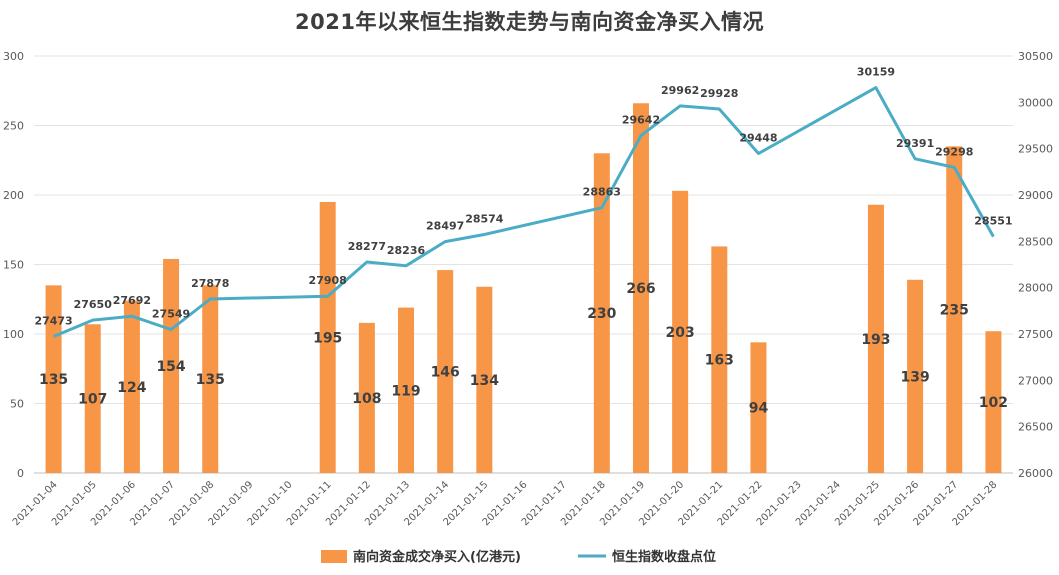 Image resolution: width=1059 pixels, height=575 pixels. What do you see at coordinates (641, 120) in the screenshot?
I see `line-data-label: 29642` at bounding box center [641, 120].